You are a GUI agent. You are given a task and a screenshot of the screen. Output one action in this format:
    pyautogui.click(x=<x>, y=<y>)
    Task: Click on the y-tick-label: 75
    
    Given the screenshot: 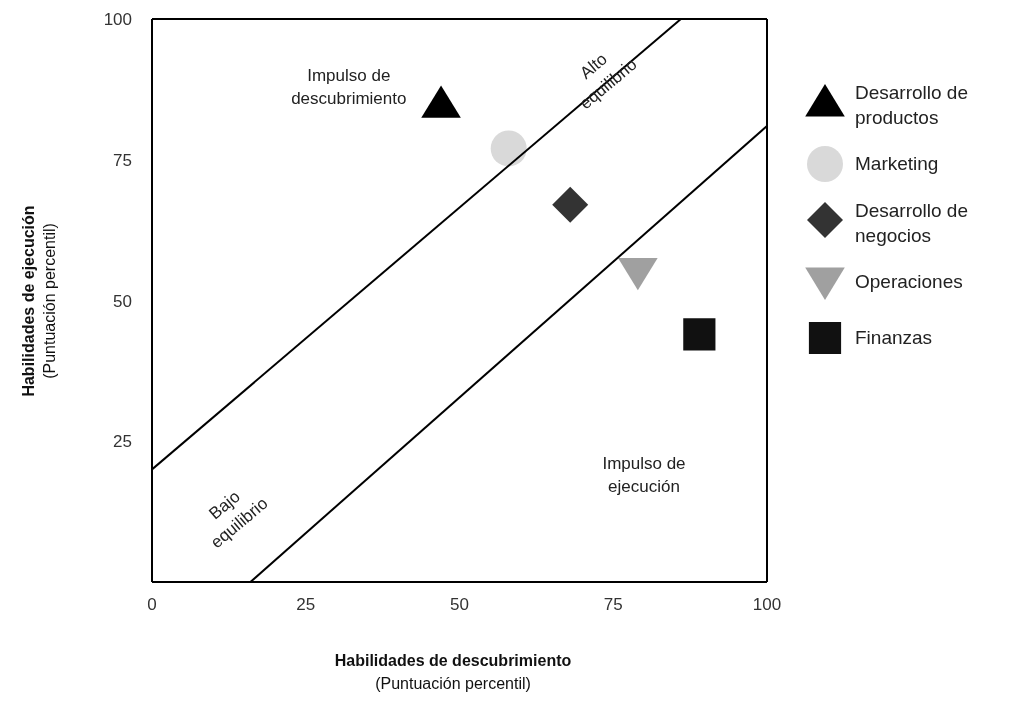 What is the action you would take?
    pyautogui.click(x=122, y=160)
    